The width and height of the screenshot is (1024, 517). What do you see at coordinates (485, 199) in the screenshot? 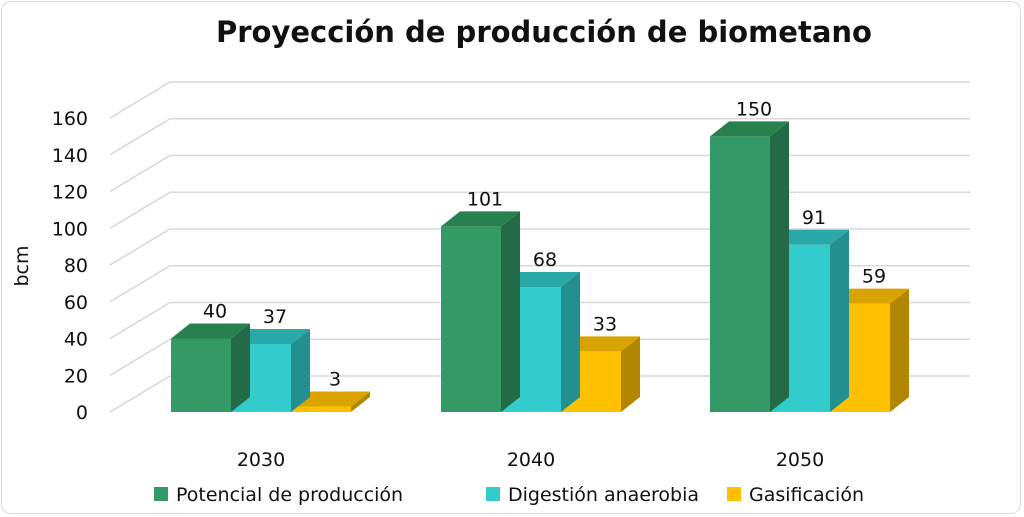
I see `data-label: 101` at bounding box center [485, 199].